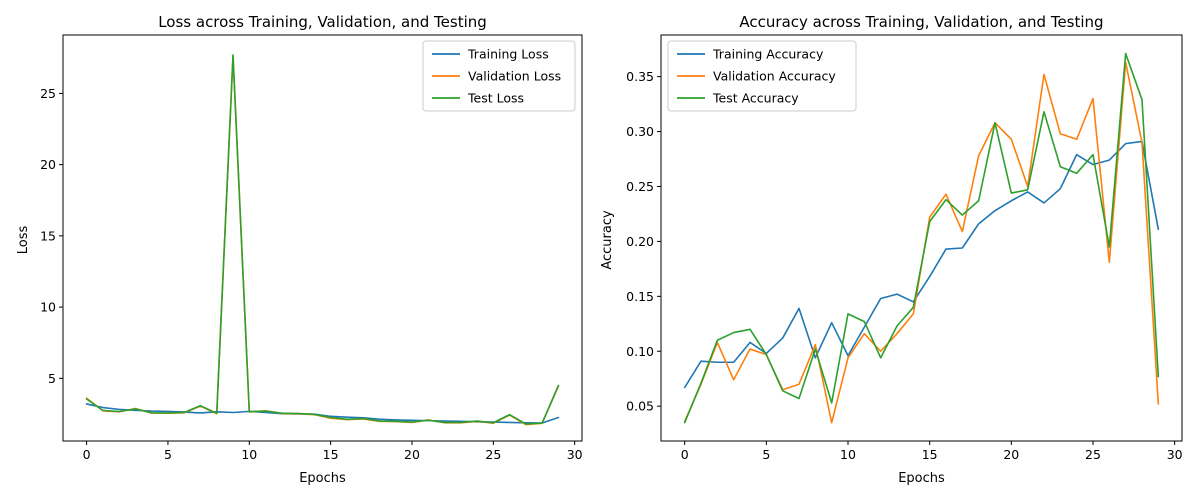 The image size is (1200, 504). What do you see at coordinates (87, 454) in the screenshot?
I see `loss-x-tick-label: 0` at bounding box center [87, 454].